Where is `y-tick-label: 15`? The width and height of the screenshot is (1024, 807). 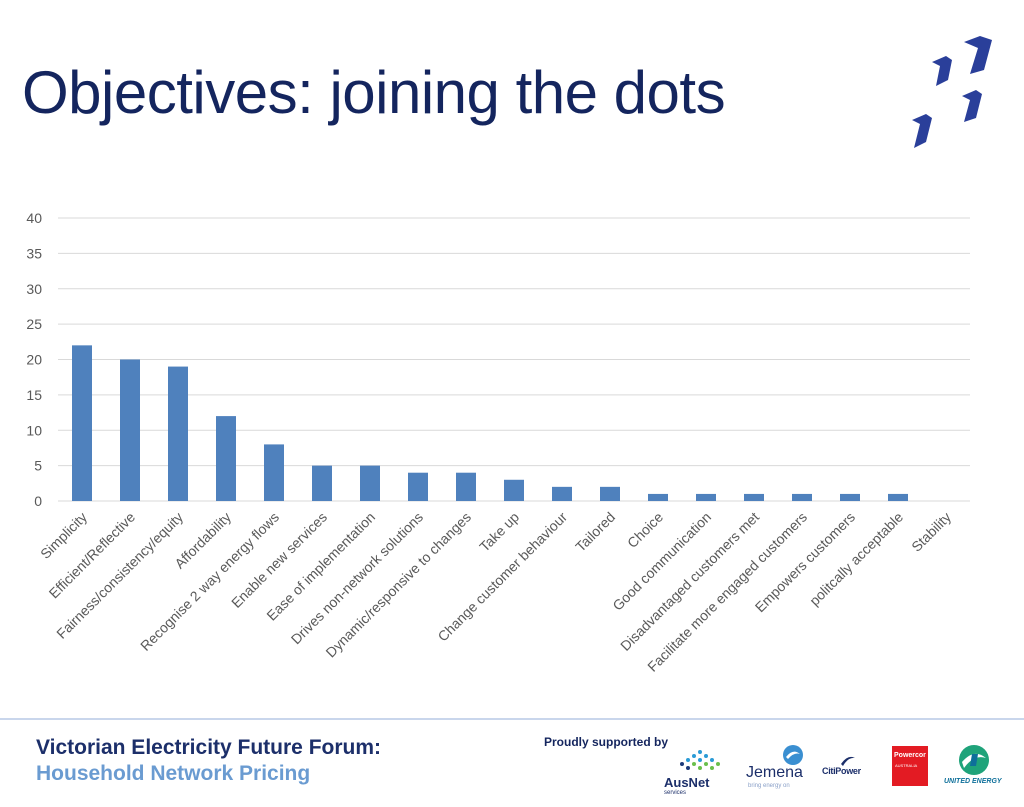
y-tick-label: 15 is located at coordinates (34, 395).